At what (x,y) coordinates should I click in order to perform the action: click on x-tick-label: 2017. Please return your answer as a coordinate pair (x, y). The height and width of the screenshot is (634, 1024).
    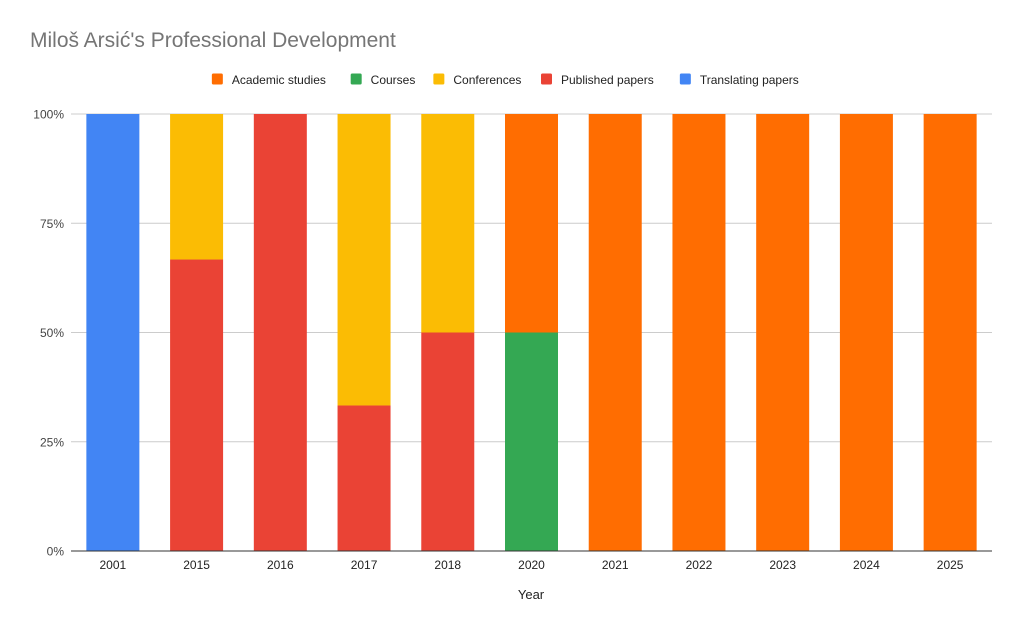
    Looking at the image, I should click on (364, 565).